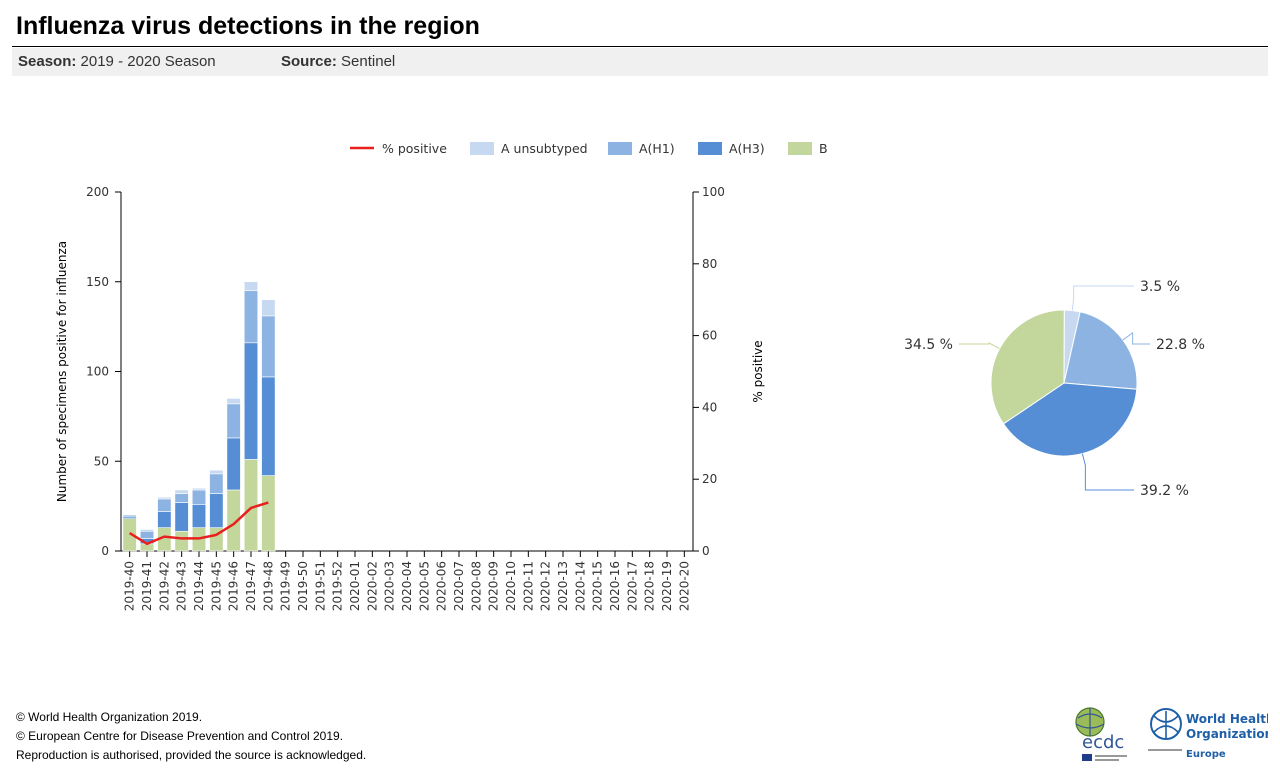 Image resolution: width=1280 pixels, height=773 pixels. I want to click on pie-slice-b, so click(1027, 367).